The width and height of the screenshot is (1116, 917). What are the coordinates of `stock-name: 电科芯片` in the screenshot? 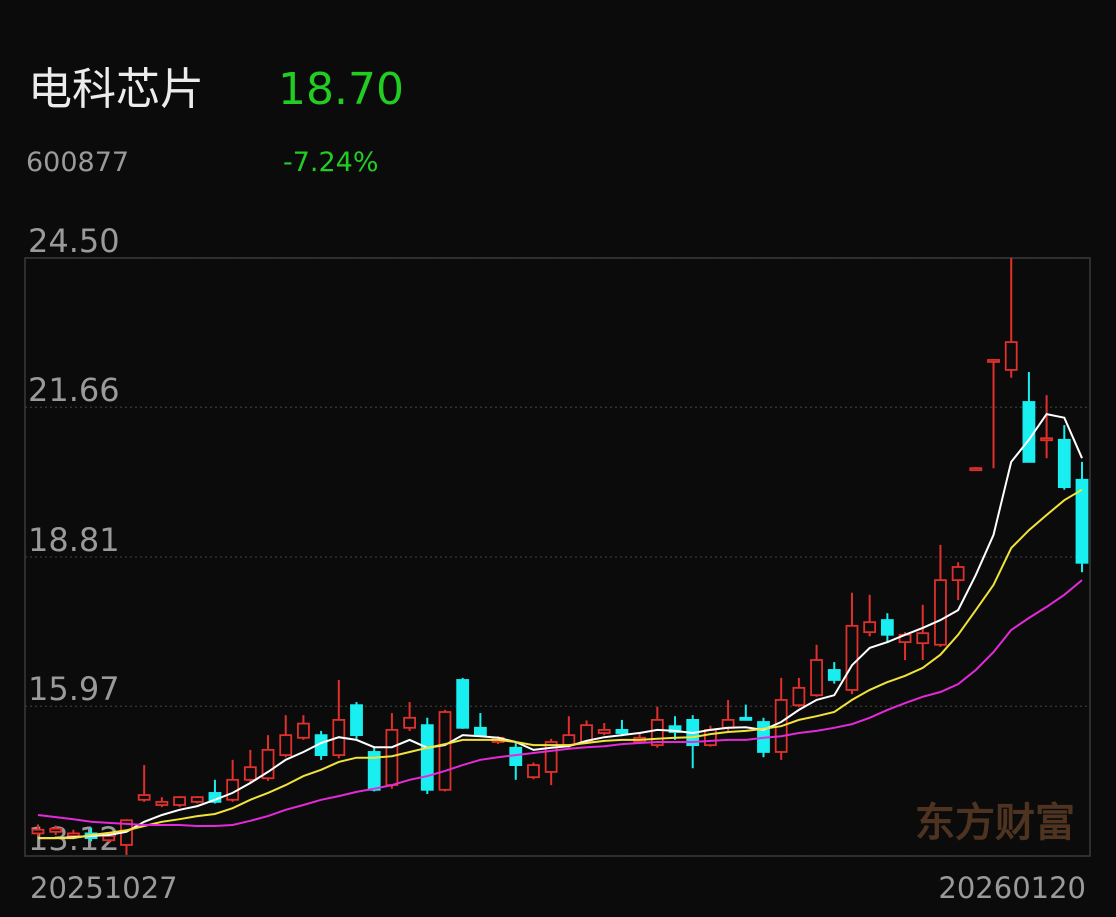 It's located at (116, 89).